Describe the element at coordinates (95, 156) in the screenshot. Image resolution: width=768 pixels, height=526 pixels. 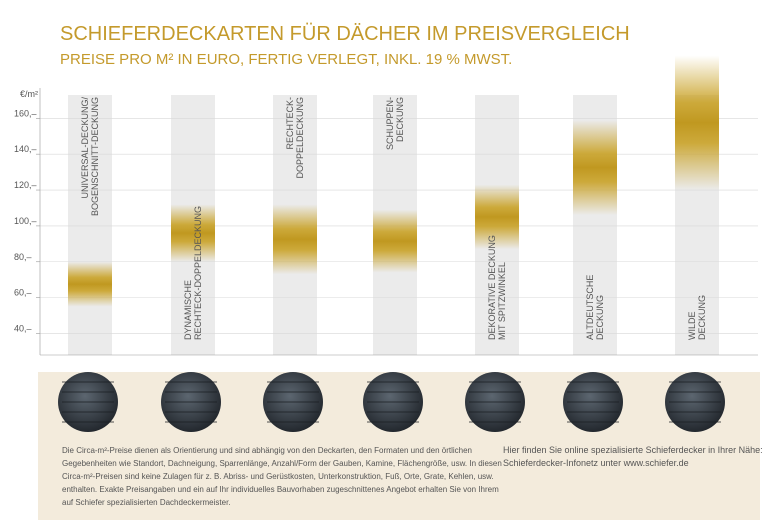
I see `category-line: BOGENSCHNITT-DECKUNG` at that location.